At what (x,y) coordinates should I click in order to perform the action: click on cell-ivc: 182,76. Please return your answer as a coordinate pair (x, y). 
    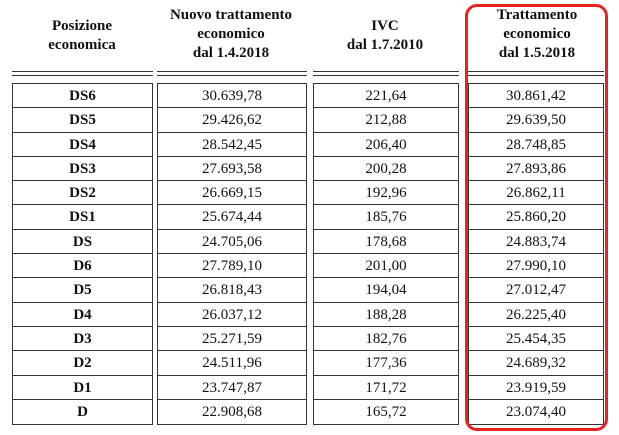
    Looking at the image, I should click on (386, 339).